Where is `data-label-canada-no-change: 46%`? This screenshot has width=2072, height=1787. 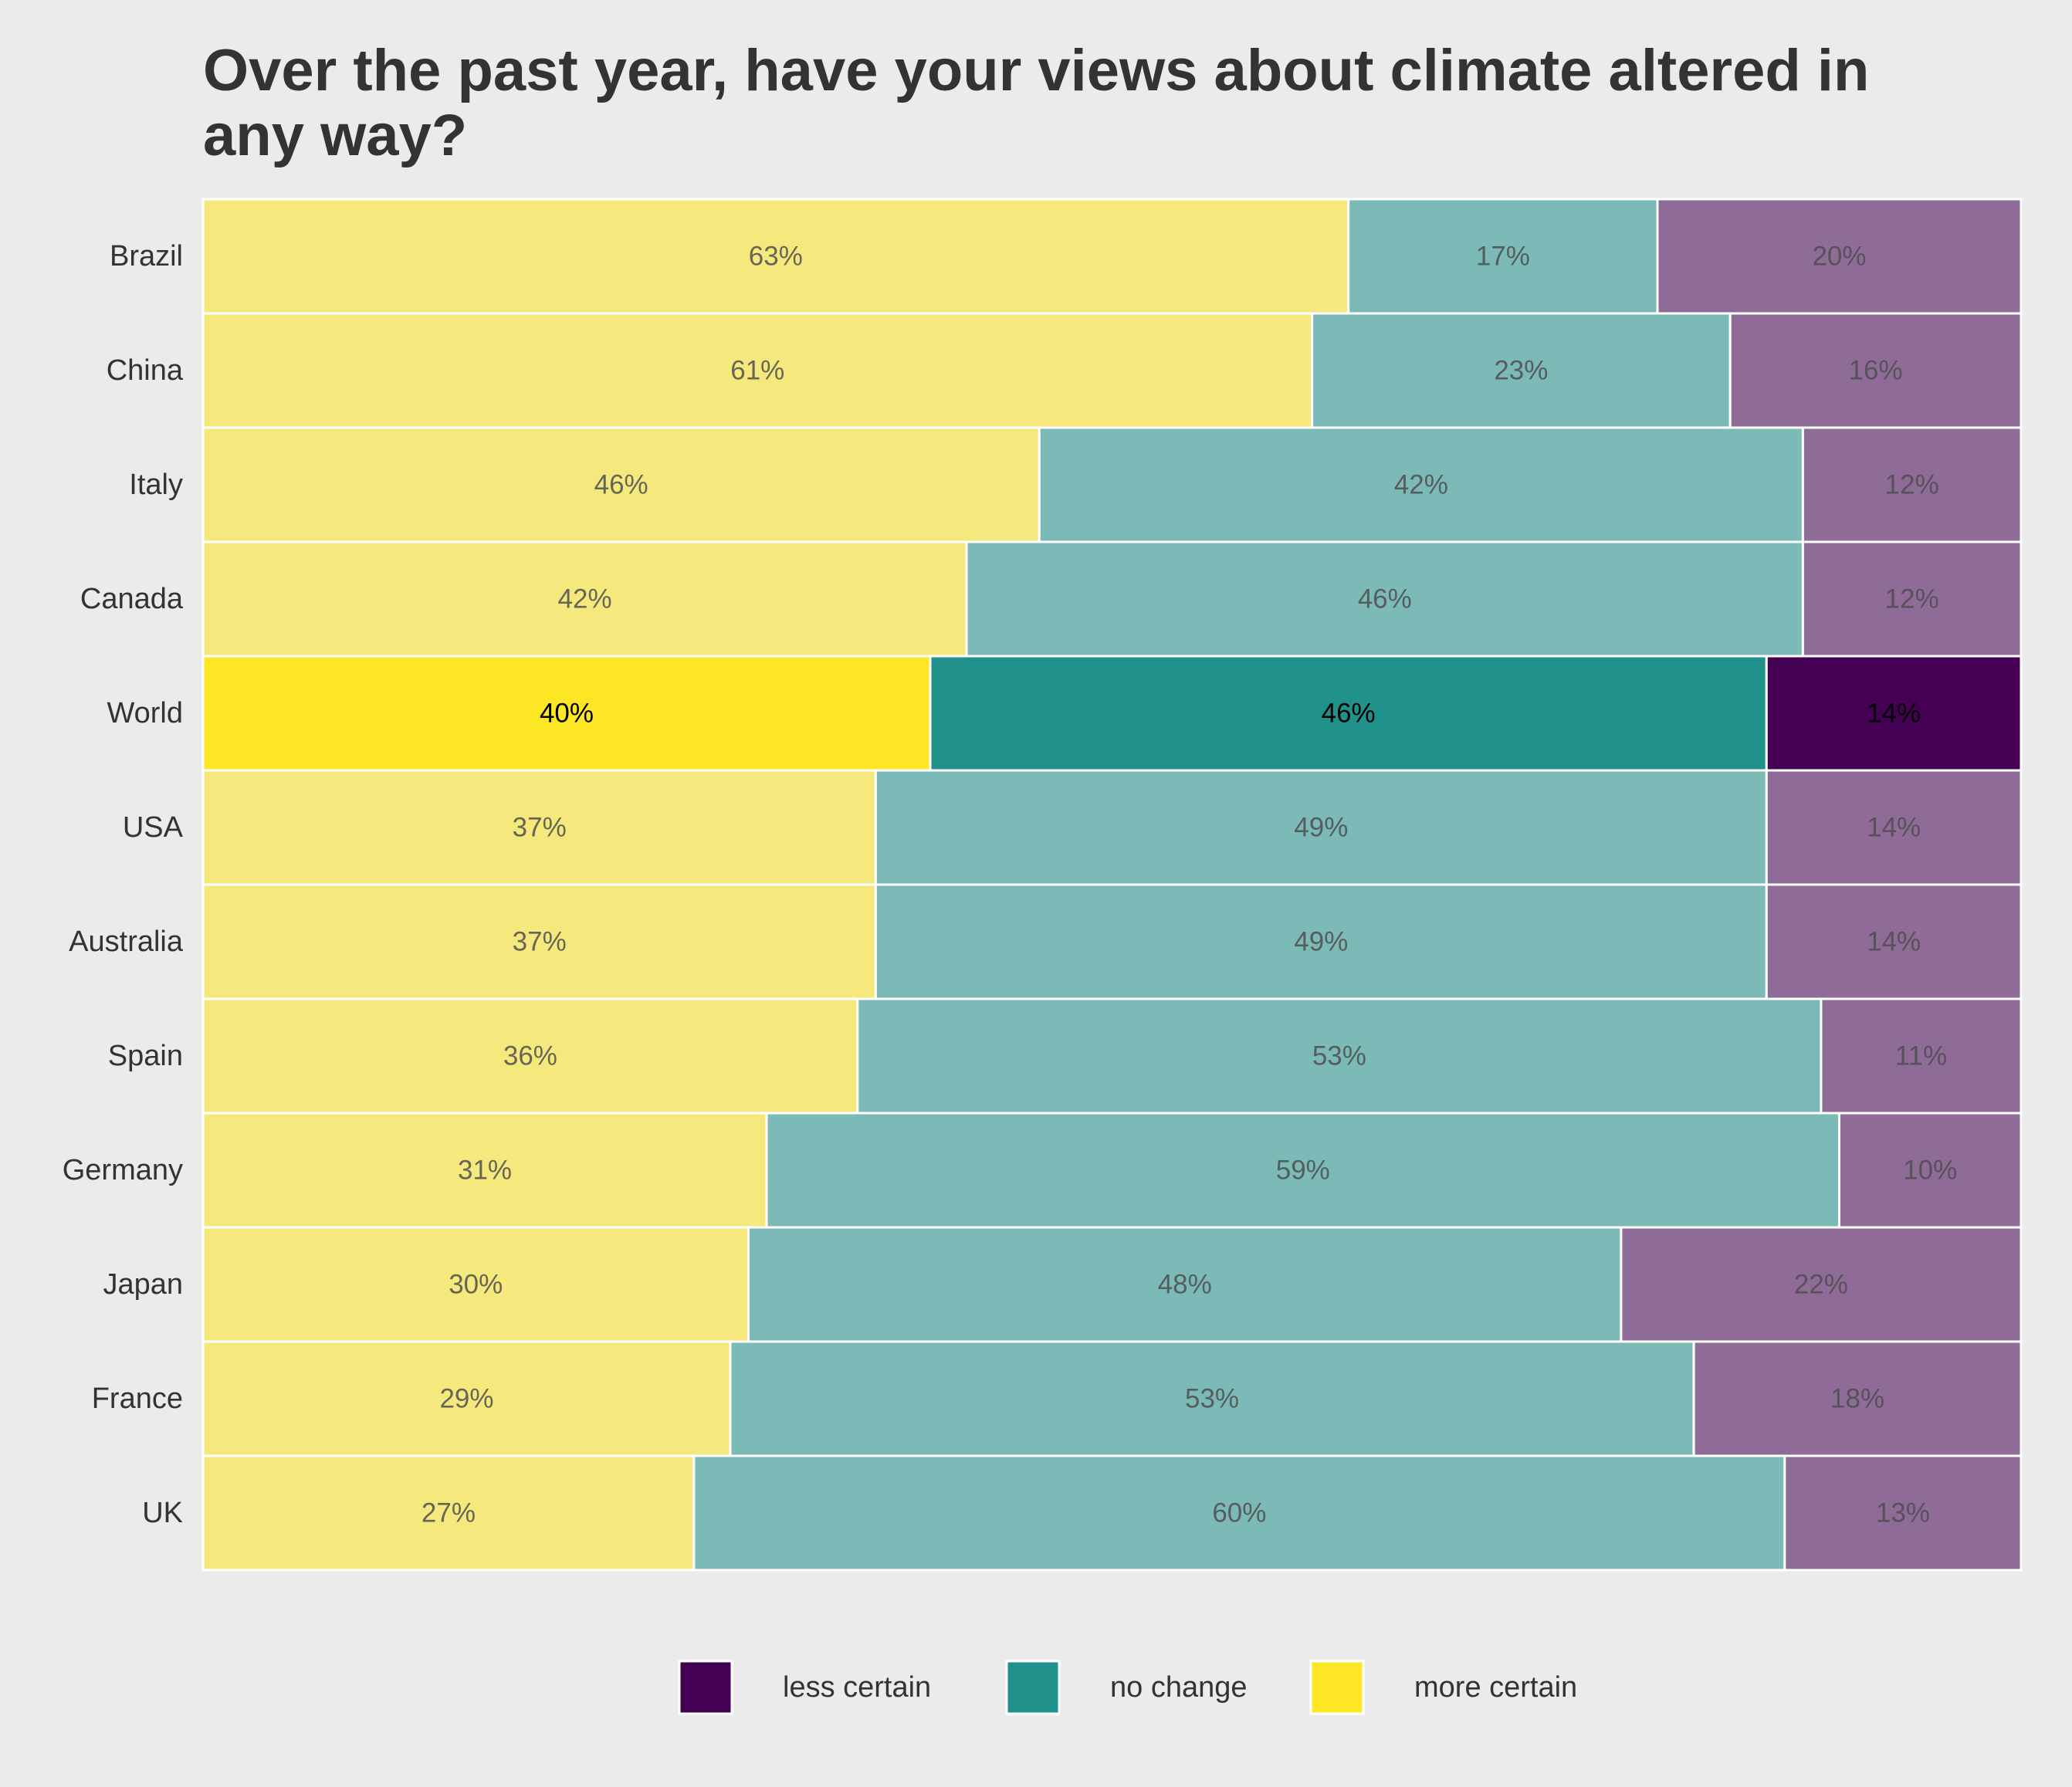
data-label-canada-no-change: 46% is located at coordinates (1385, 599).